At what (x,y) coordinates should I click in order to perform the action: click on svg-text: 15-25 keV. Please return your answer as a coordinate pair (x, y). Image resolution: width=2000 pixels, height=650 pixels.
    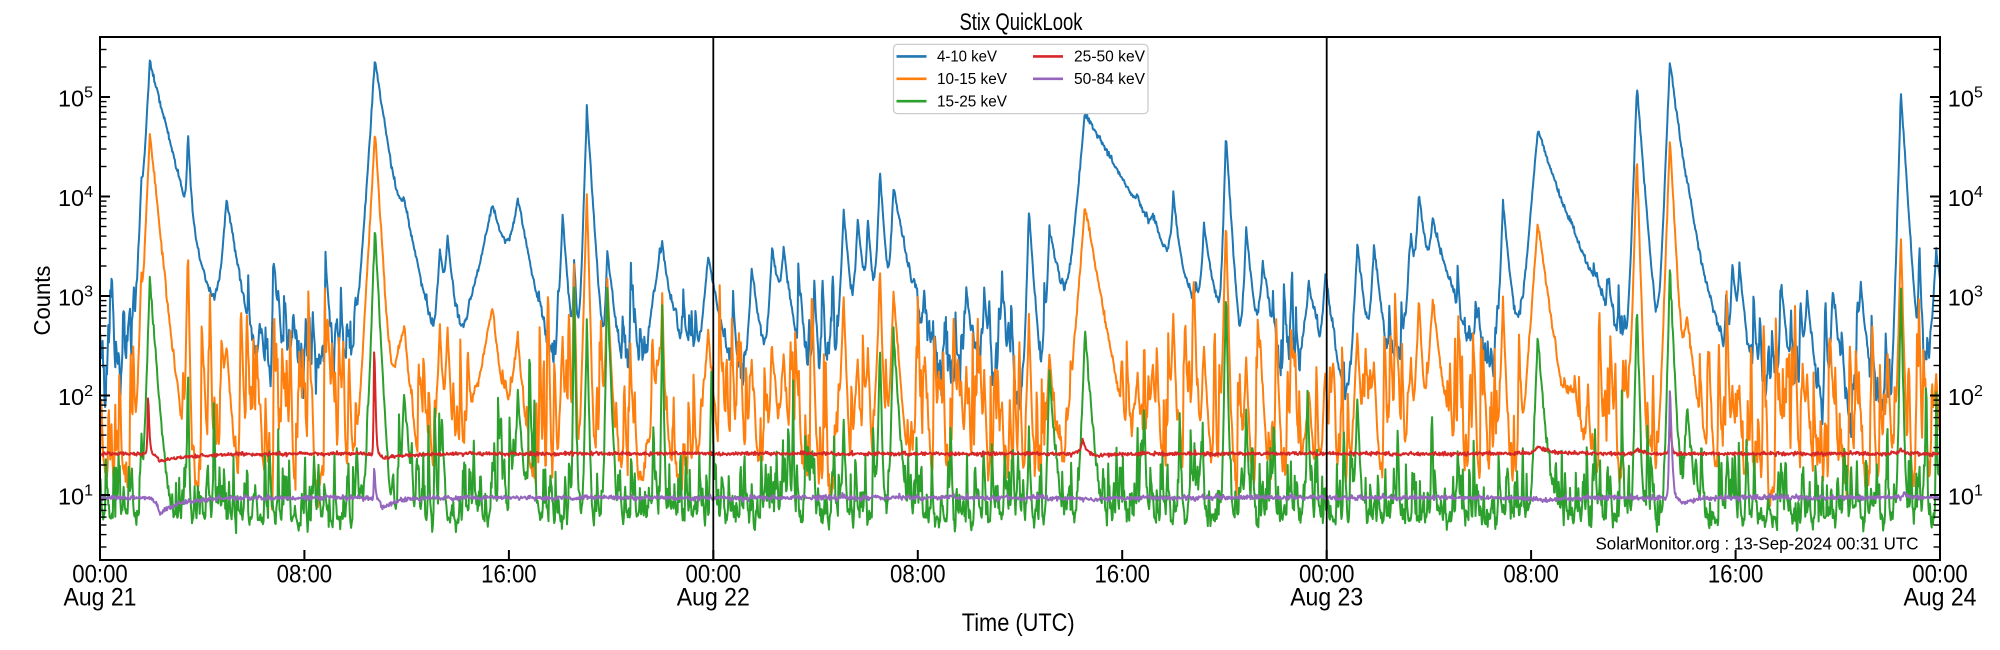
    Looking at the image, I should click on (972, 101).